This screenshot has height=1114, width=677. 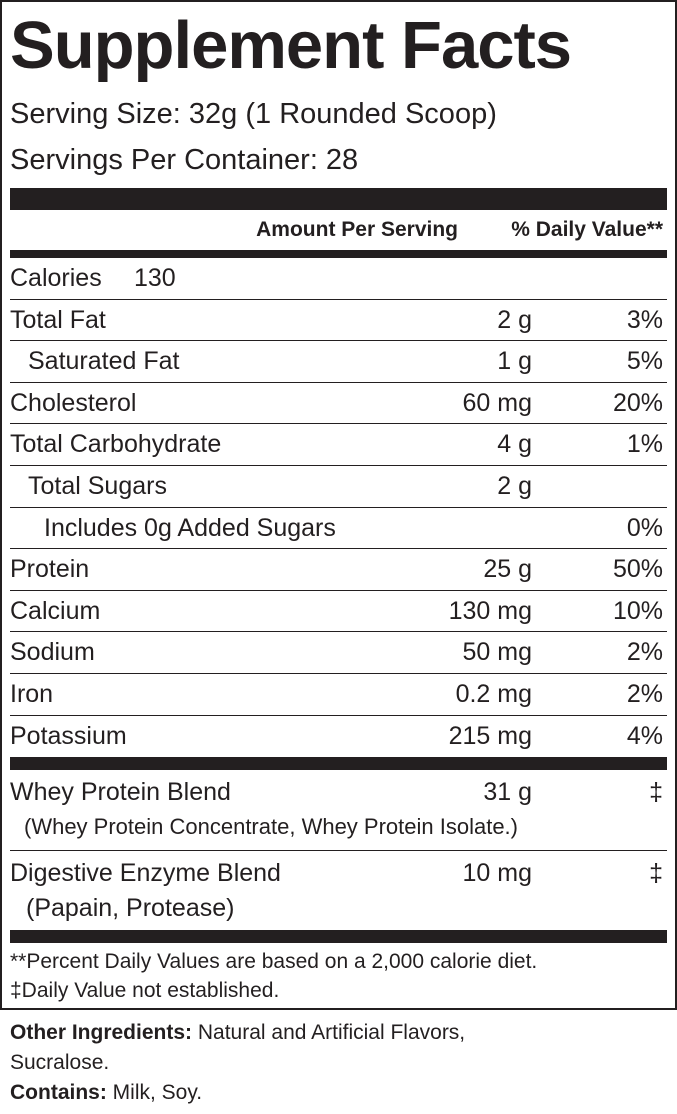 What do you see at coordinates (104, 361) in the screenshot?
I see `nutrient-name: Saturated Fat` at bounding box center [104, 361].